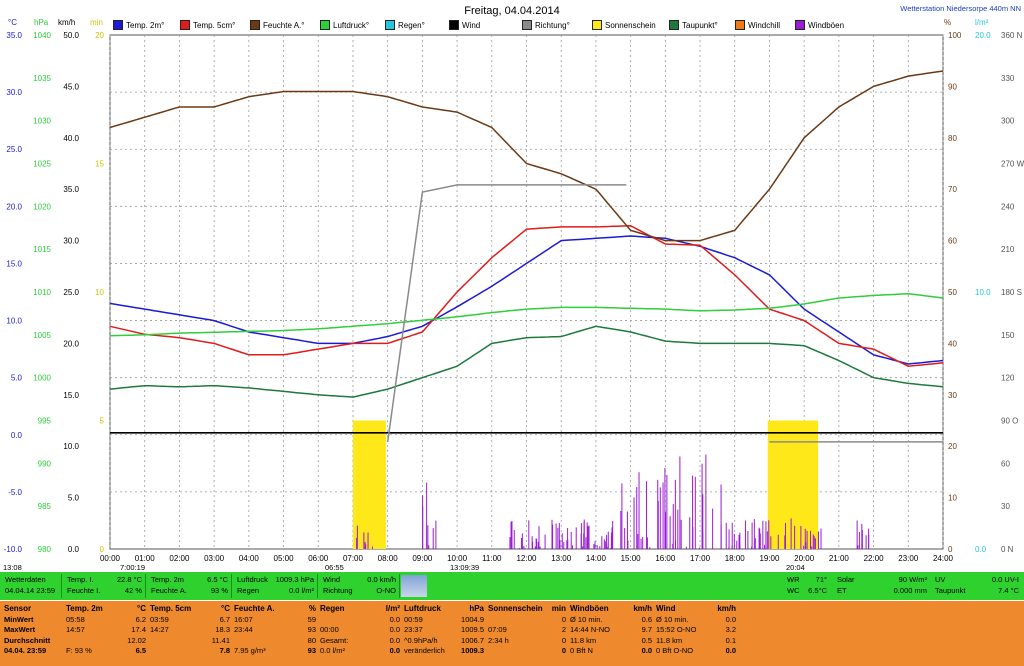  What do you see at coordinates (1008, 206) in the screenshot?
I see `axis-wind-dir-tick: 240` at bounding box center [1008, 206].